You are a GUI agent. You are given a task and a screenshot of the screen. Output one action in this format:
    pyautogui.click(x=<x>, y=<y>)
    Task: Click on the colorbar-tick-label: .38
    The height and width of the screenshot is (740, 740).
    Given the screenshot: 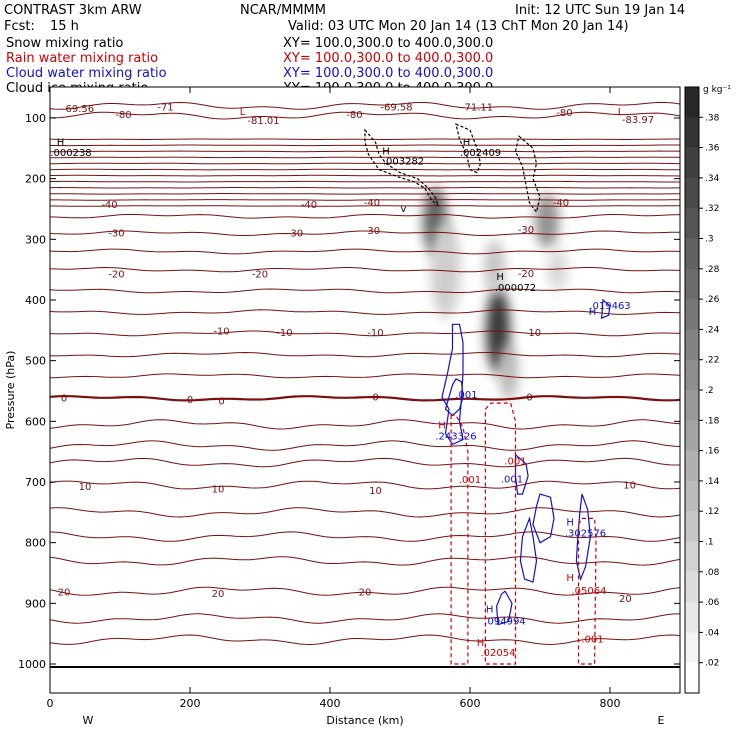 What is the action you would take?
    pyautogui.click(x=712, y=118)
    